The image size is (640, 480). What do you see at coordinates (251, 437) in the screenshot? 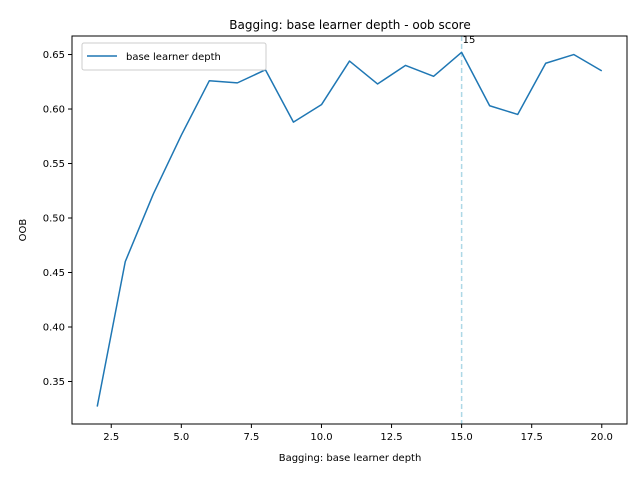
I see `x-tick-label: 7.5` at bounding box center [251, 437].